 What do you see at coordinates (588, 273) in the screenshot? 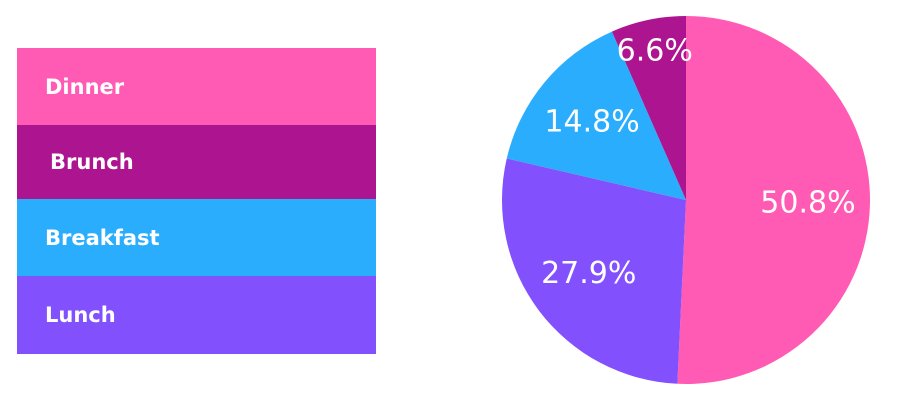
I see `pie-label-lunch: 27.9%` at bounding box center [588, 273].